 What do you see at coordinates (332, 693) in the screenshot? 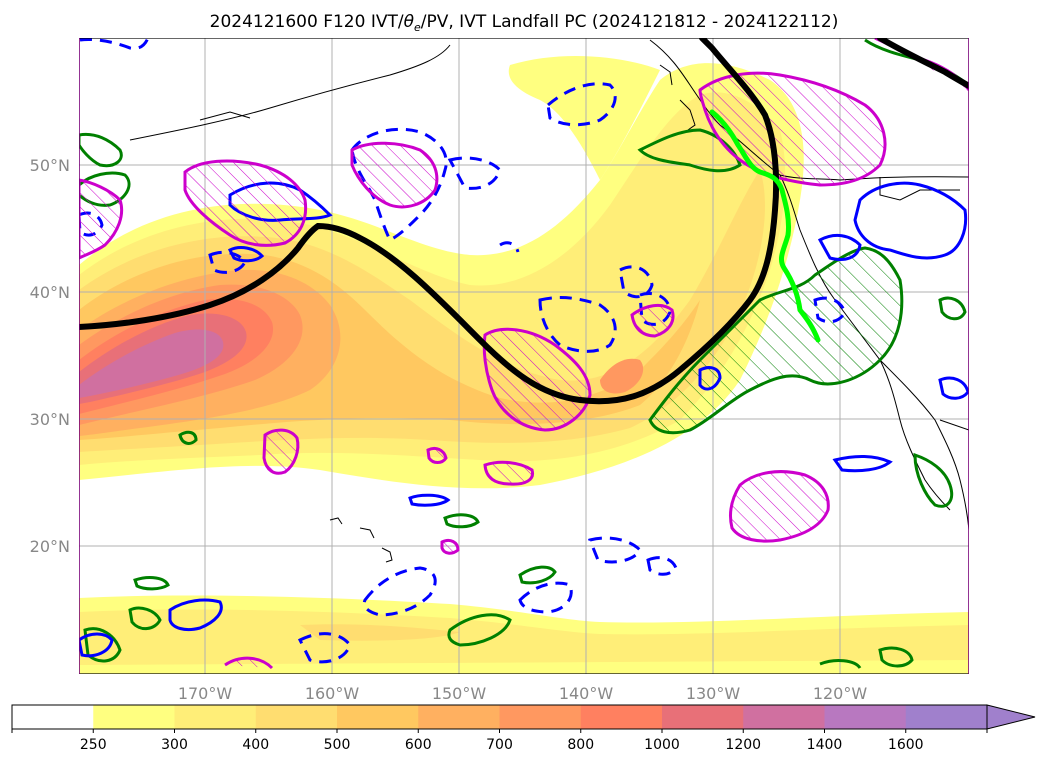
I see `lon-label-160w: 160°W` at bounding box center [332, 693].